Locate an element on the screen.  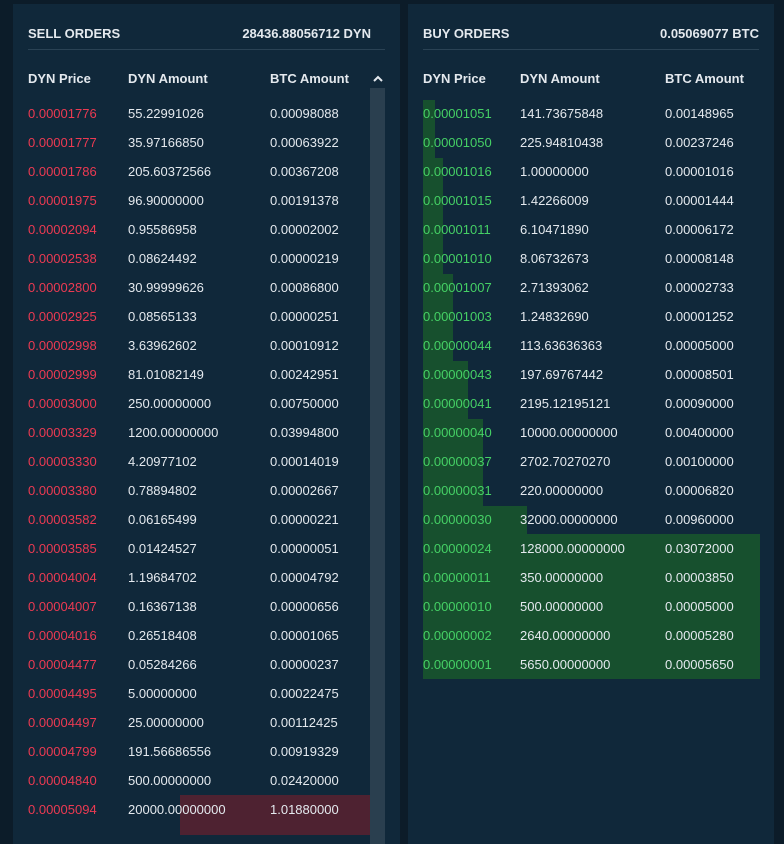
price: 0.00003582 is located at coordinates (62, 519).